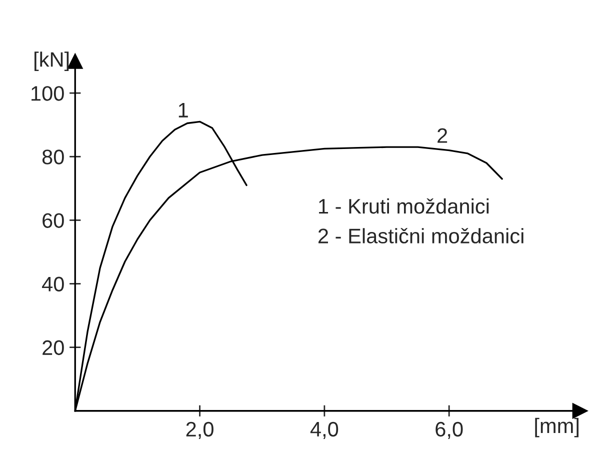 This screenshot has height=454, width=601. I want to click on x-tick-label: 6,0, so click(449, 431).